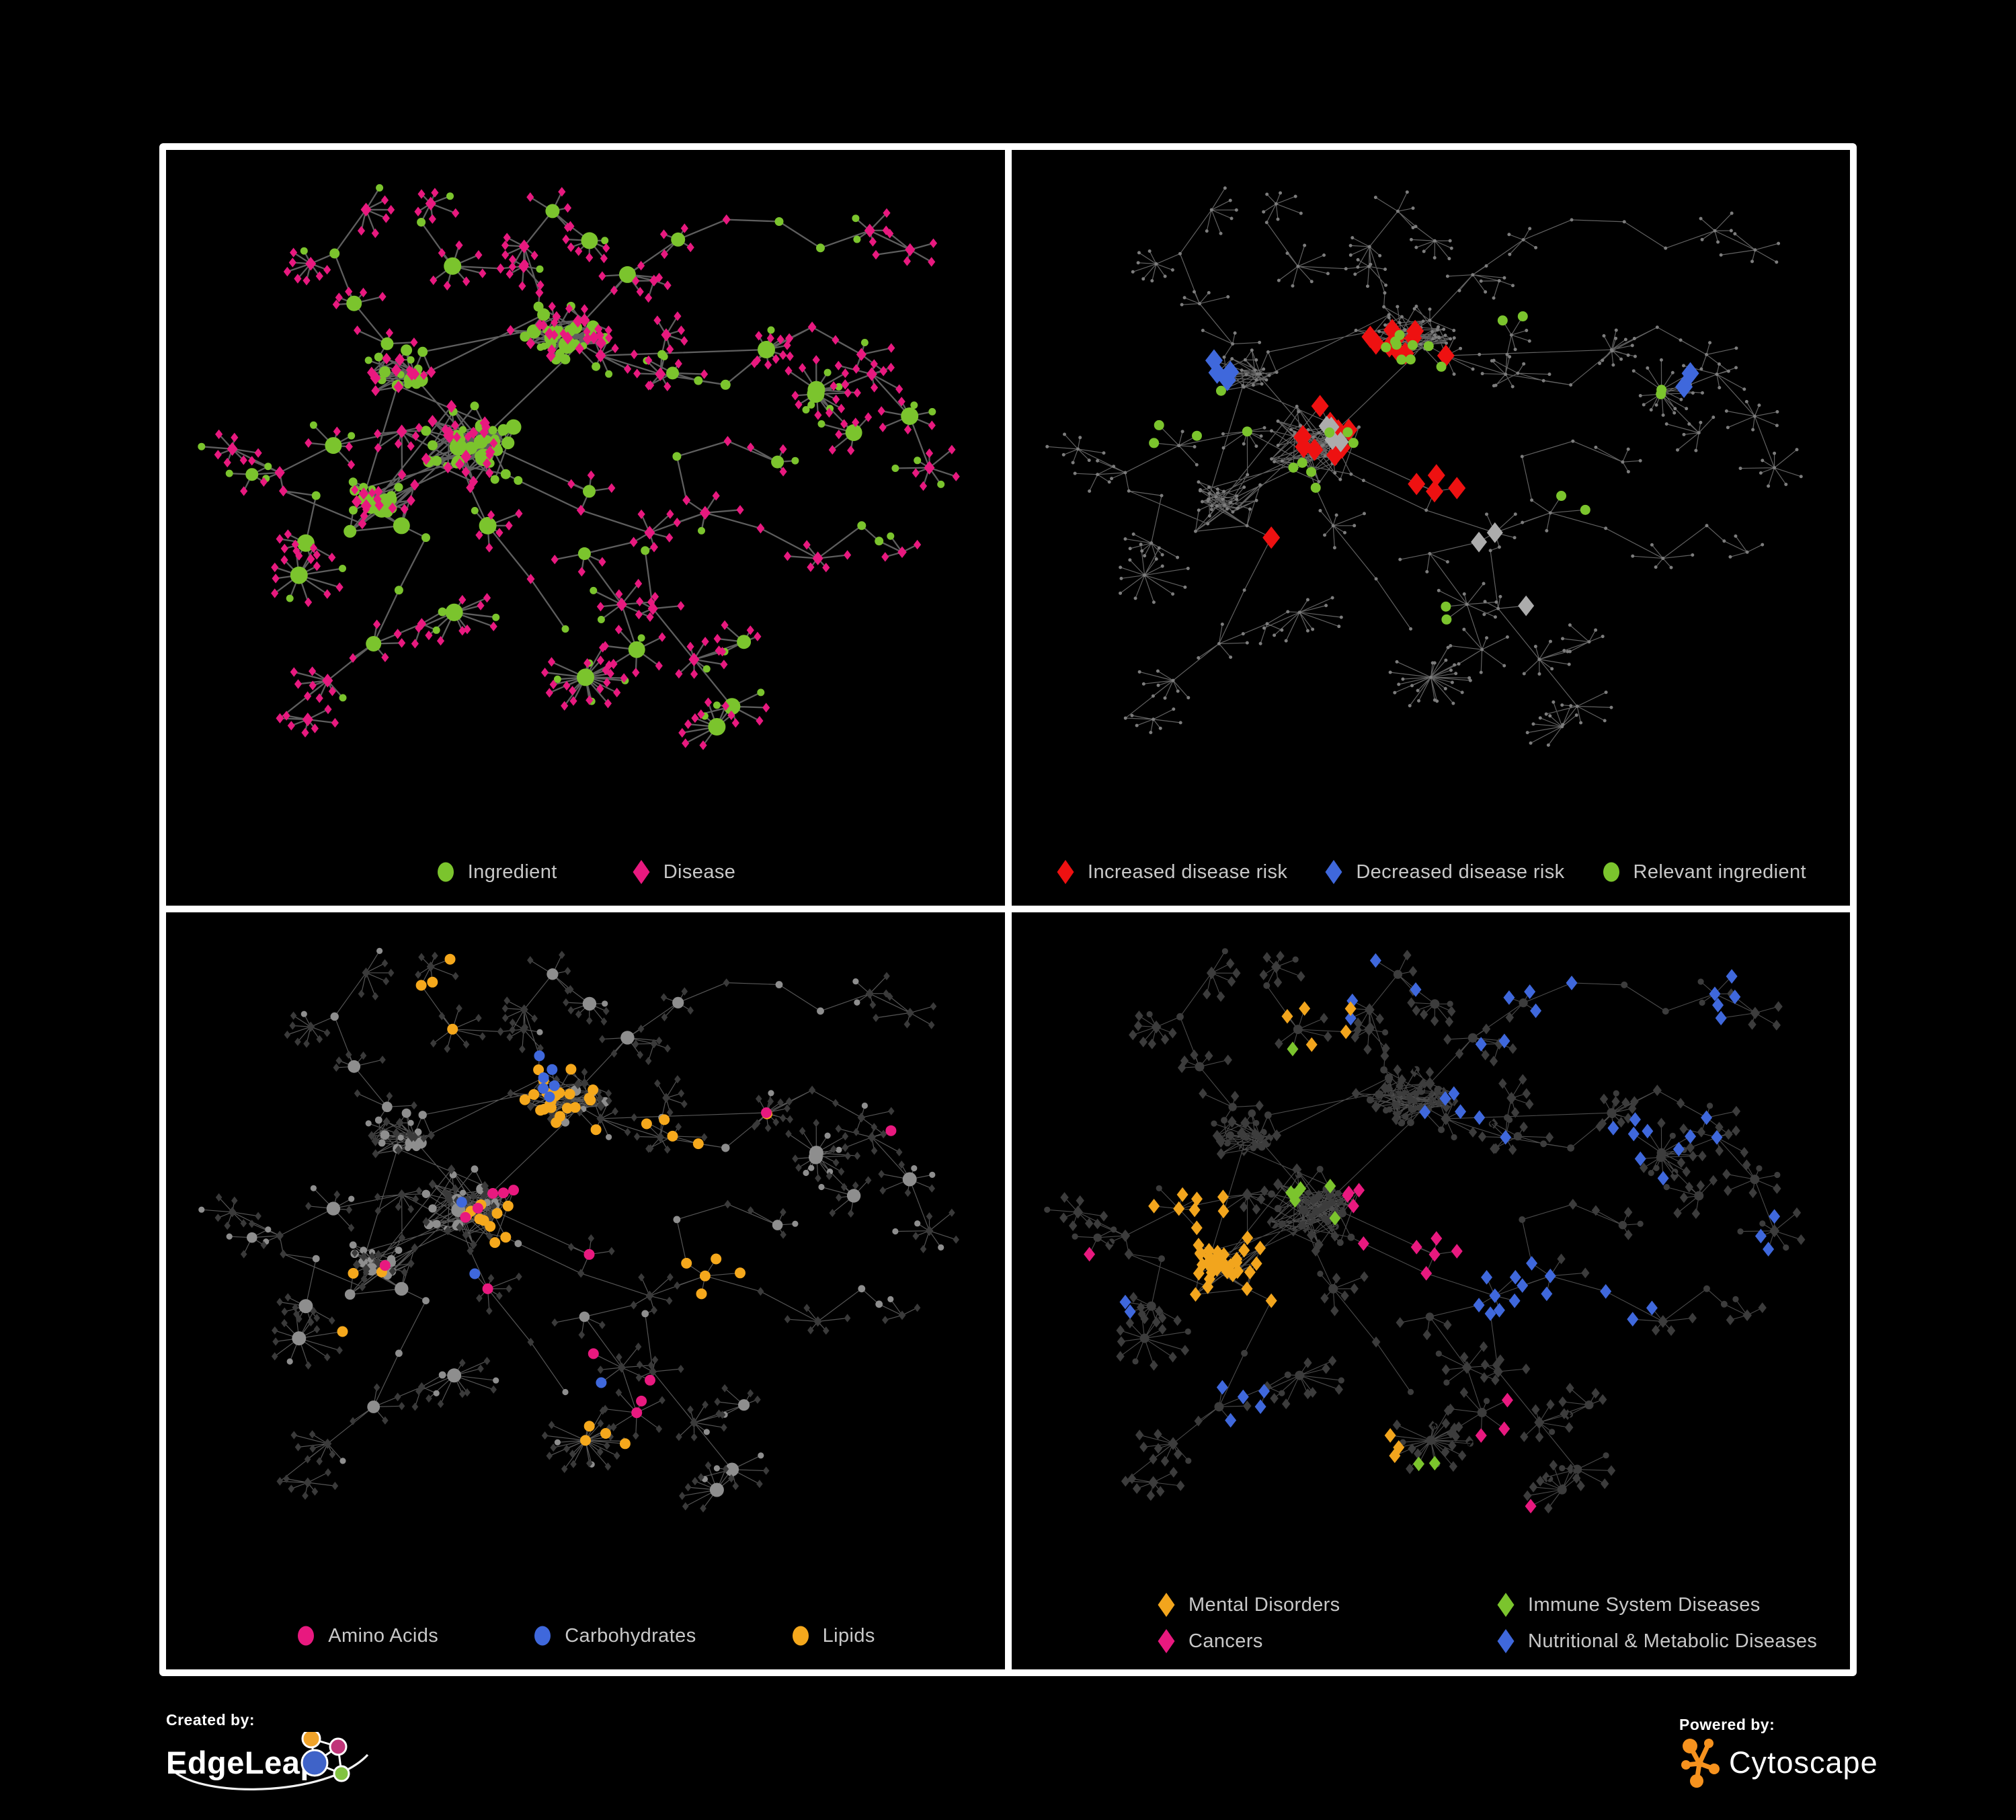 The image size is (2016, 1820). I want to click on legend-item-lipids: Lipids, so click(833, 1635).